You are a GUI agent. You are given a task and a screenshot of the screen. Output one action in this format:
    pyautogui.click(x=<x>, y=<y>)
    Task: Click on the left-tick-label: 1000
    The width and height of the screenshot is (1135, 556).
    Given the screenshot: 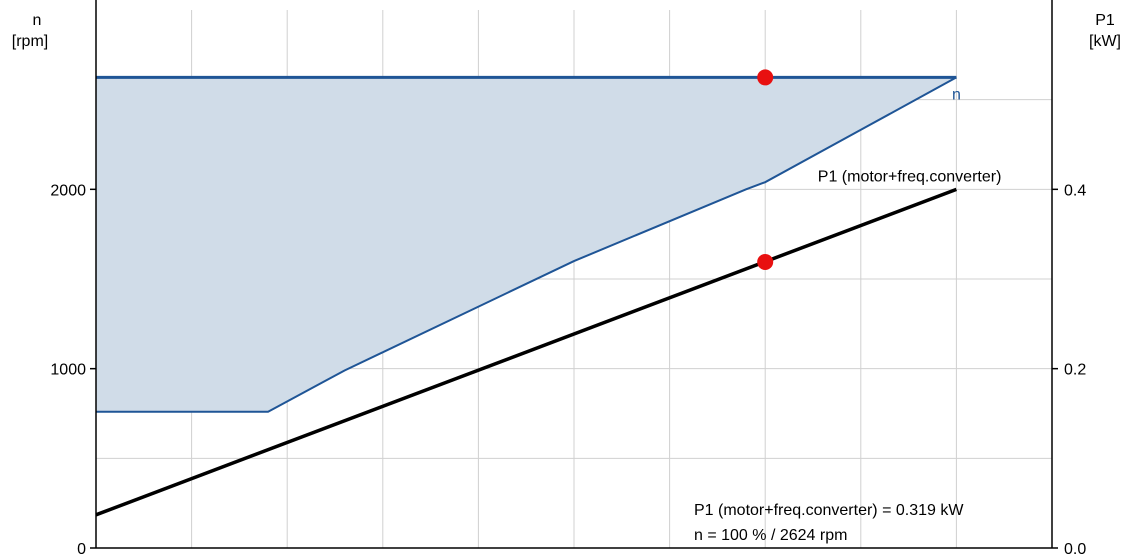 What is the action you would take?
    pyautogui.click(x=68, y=370)
    